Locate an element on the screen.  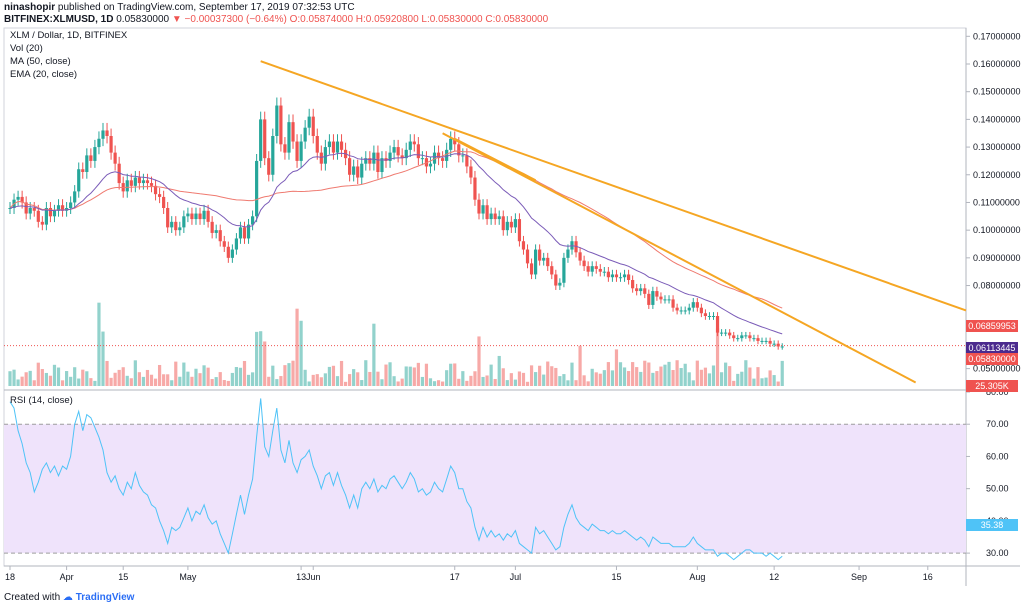
publisher-name: ninashopir is located at coordinates (30, 7).